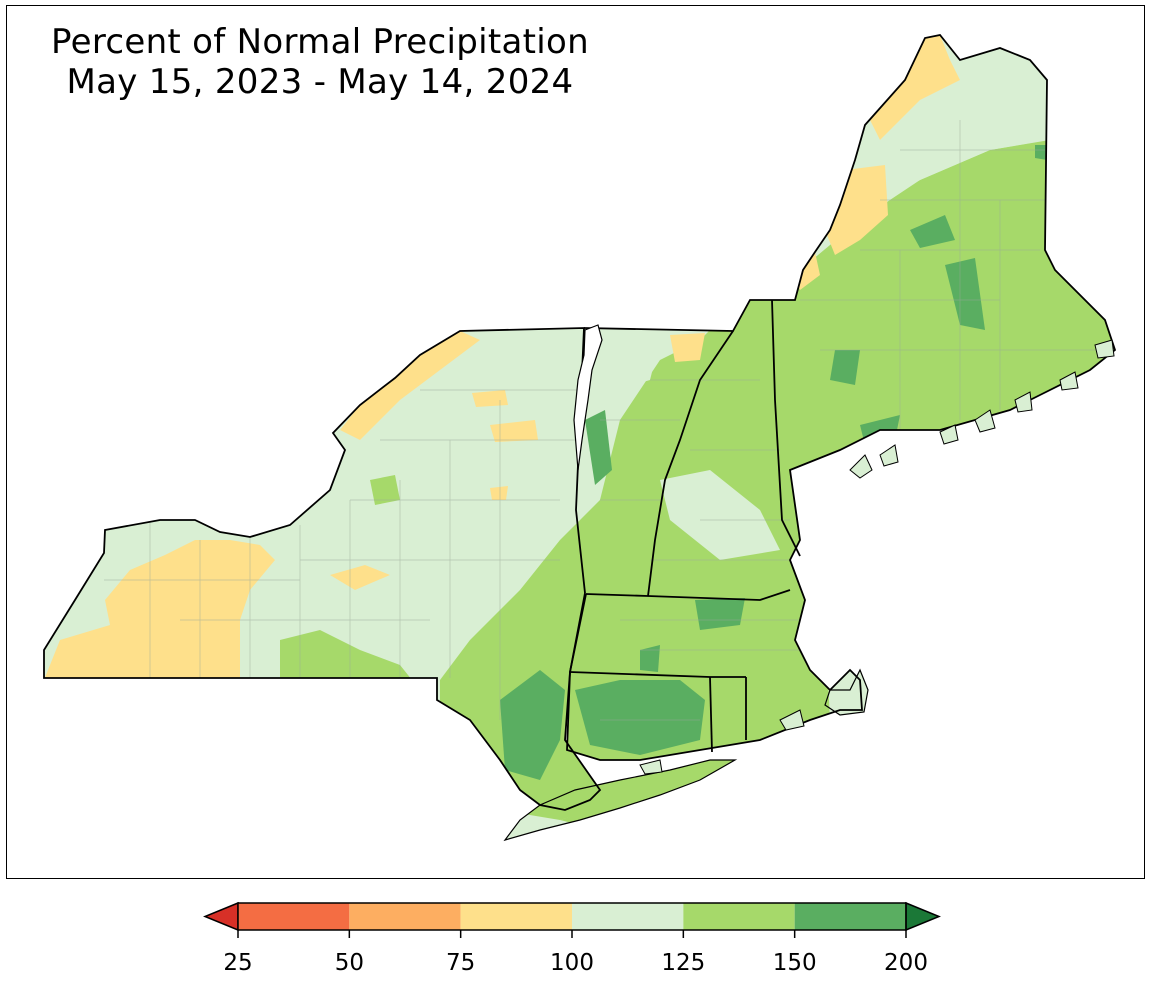 The image size is (1151, 982). What do you see at coordinates (159, 615) in the screenshot?
I see `field-75-100-west-ny` at bounding box center [159, 615].